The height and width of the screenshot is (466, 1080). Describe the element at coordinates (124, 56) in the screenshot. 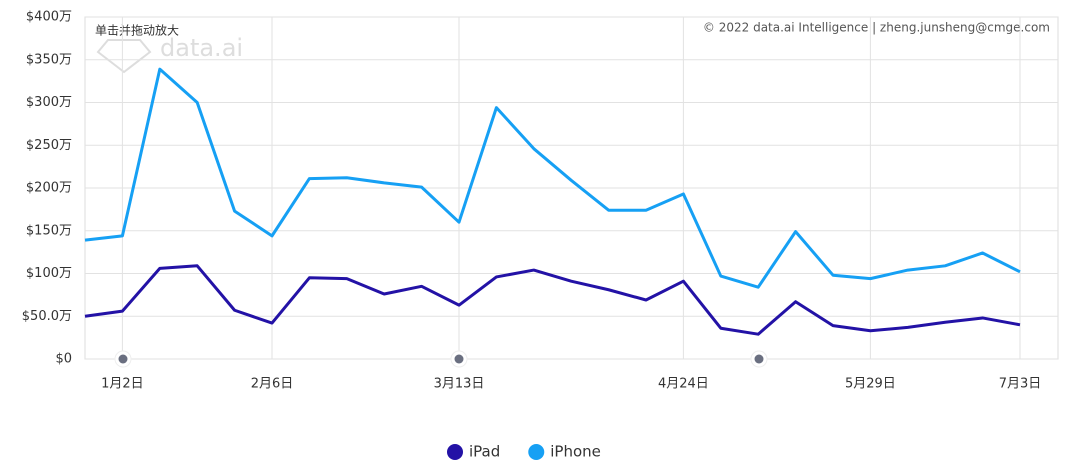

I see `watermark-logo` at that location.